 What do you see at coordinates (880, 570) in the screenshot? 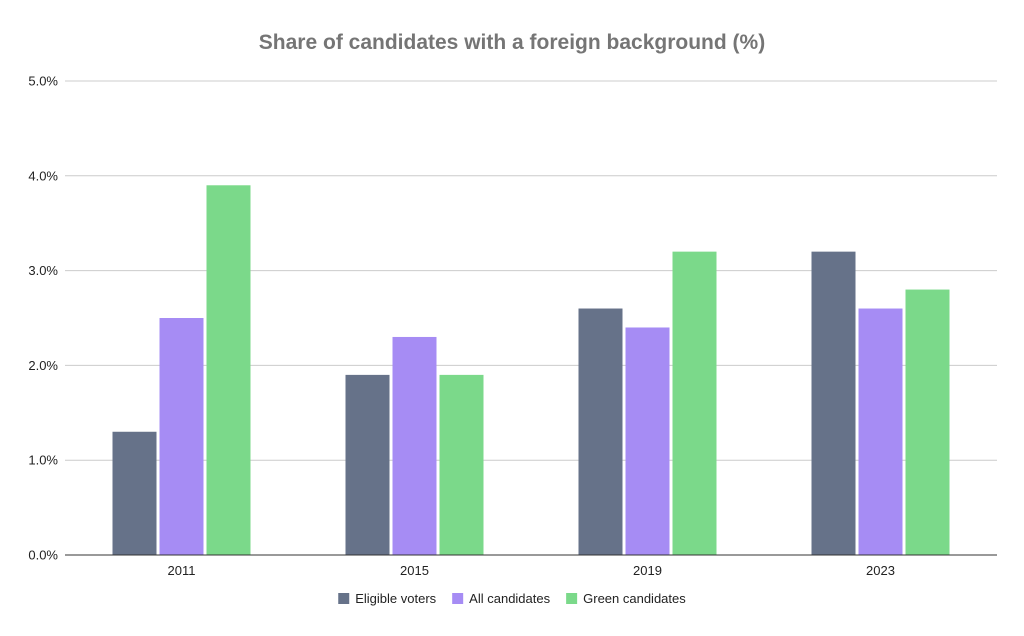
I see `x-tick-label: 2023` at bounding box center [880, 570].